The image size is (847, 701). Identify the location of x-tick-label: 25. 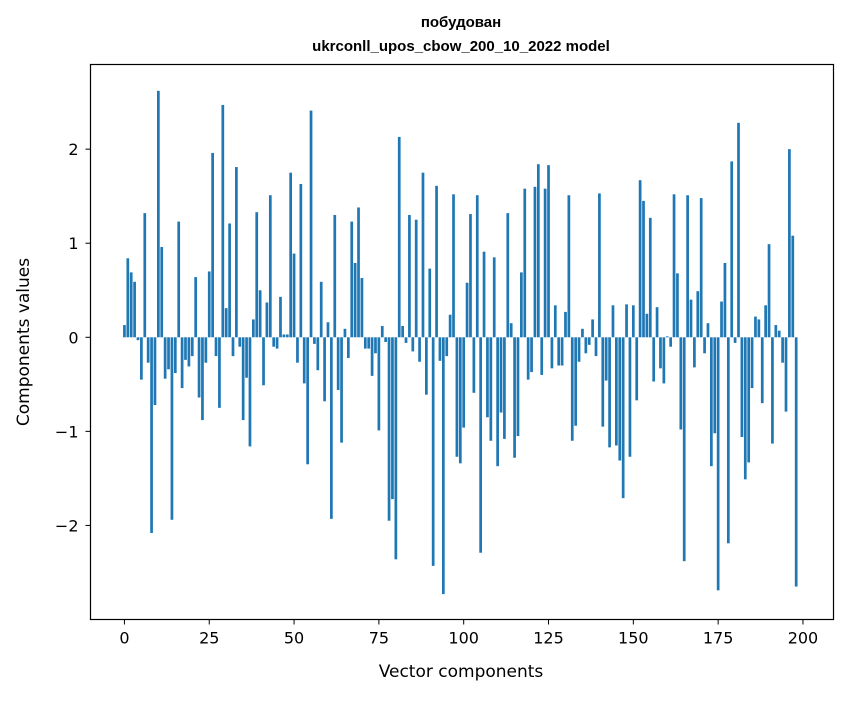
(209, 638).